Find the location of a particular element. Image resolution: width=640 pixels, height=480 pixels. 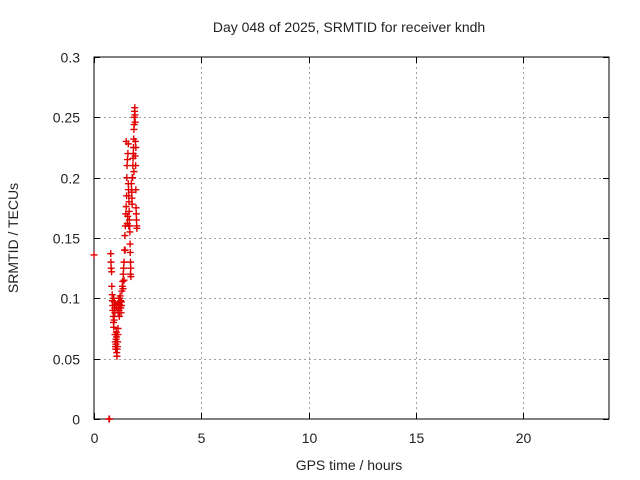

x-axis-label: GPS time / hours is located at coordinates (349, 465).